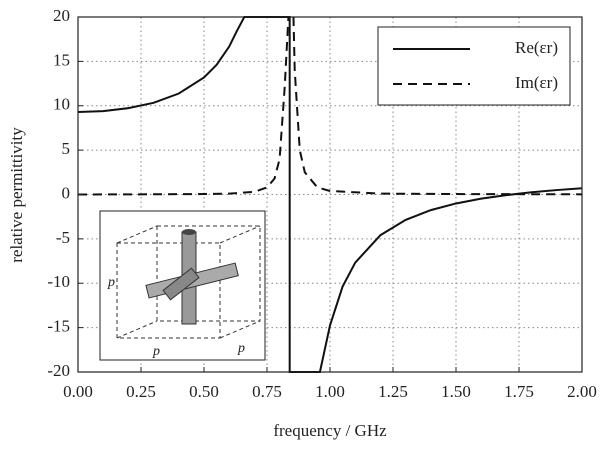 Image resolution: width=603 pixels, height=450 pixels. Describe the element at coordinates (61, 59) in the screenshot. I see `y-tick-label: 15` at that location.